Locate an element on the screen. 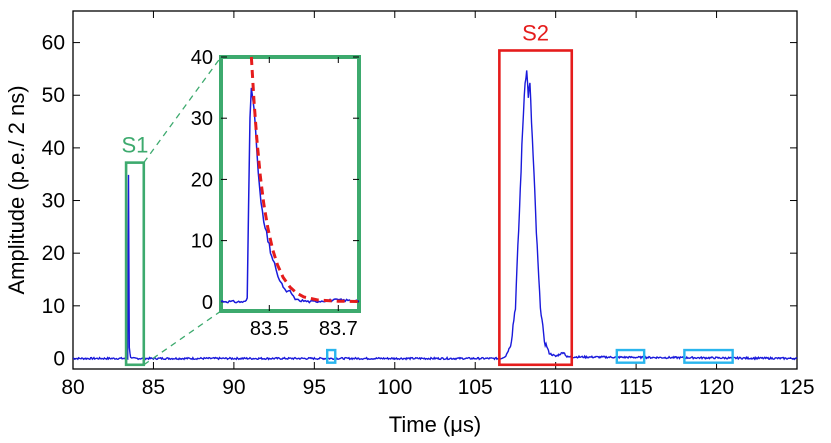 This screenshot has height=443, width=831. x-tick-label: 80 is located at coordinates (72, 387).